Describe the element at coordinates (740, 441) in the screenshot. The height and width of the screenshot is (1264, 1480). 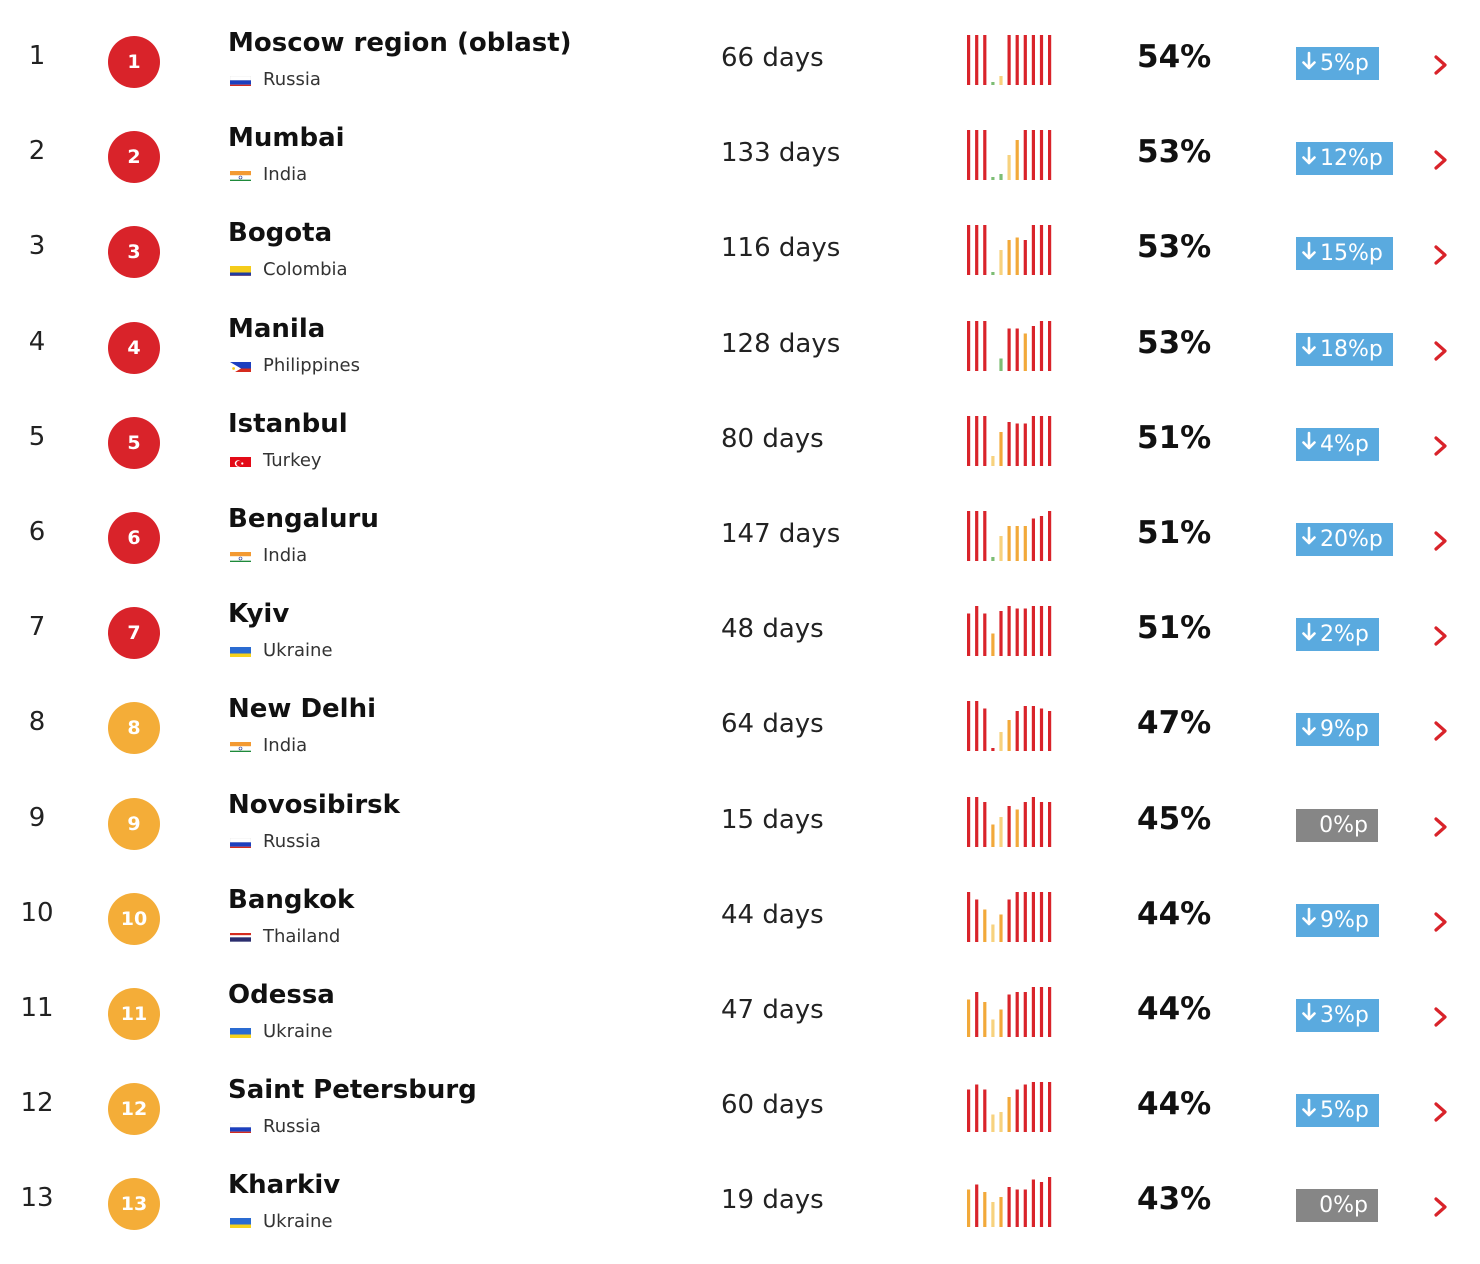
I see `table-row: 5 5 Istanbul Turkey 80 days 51% 4%p` at that location.